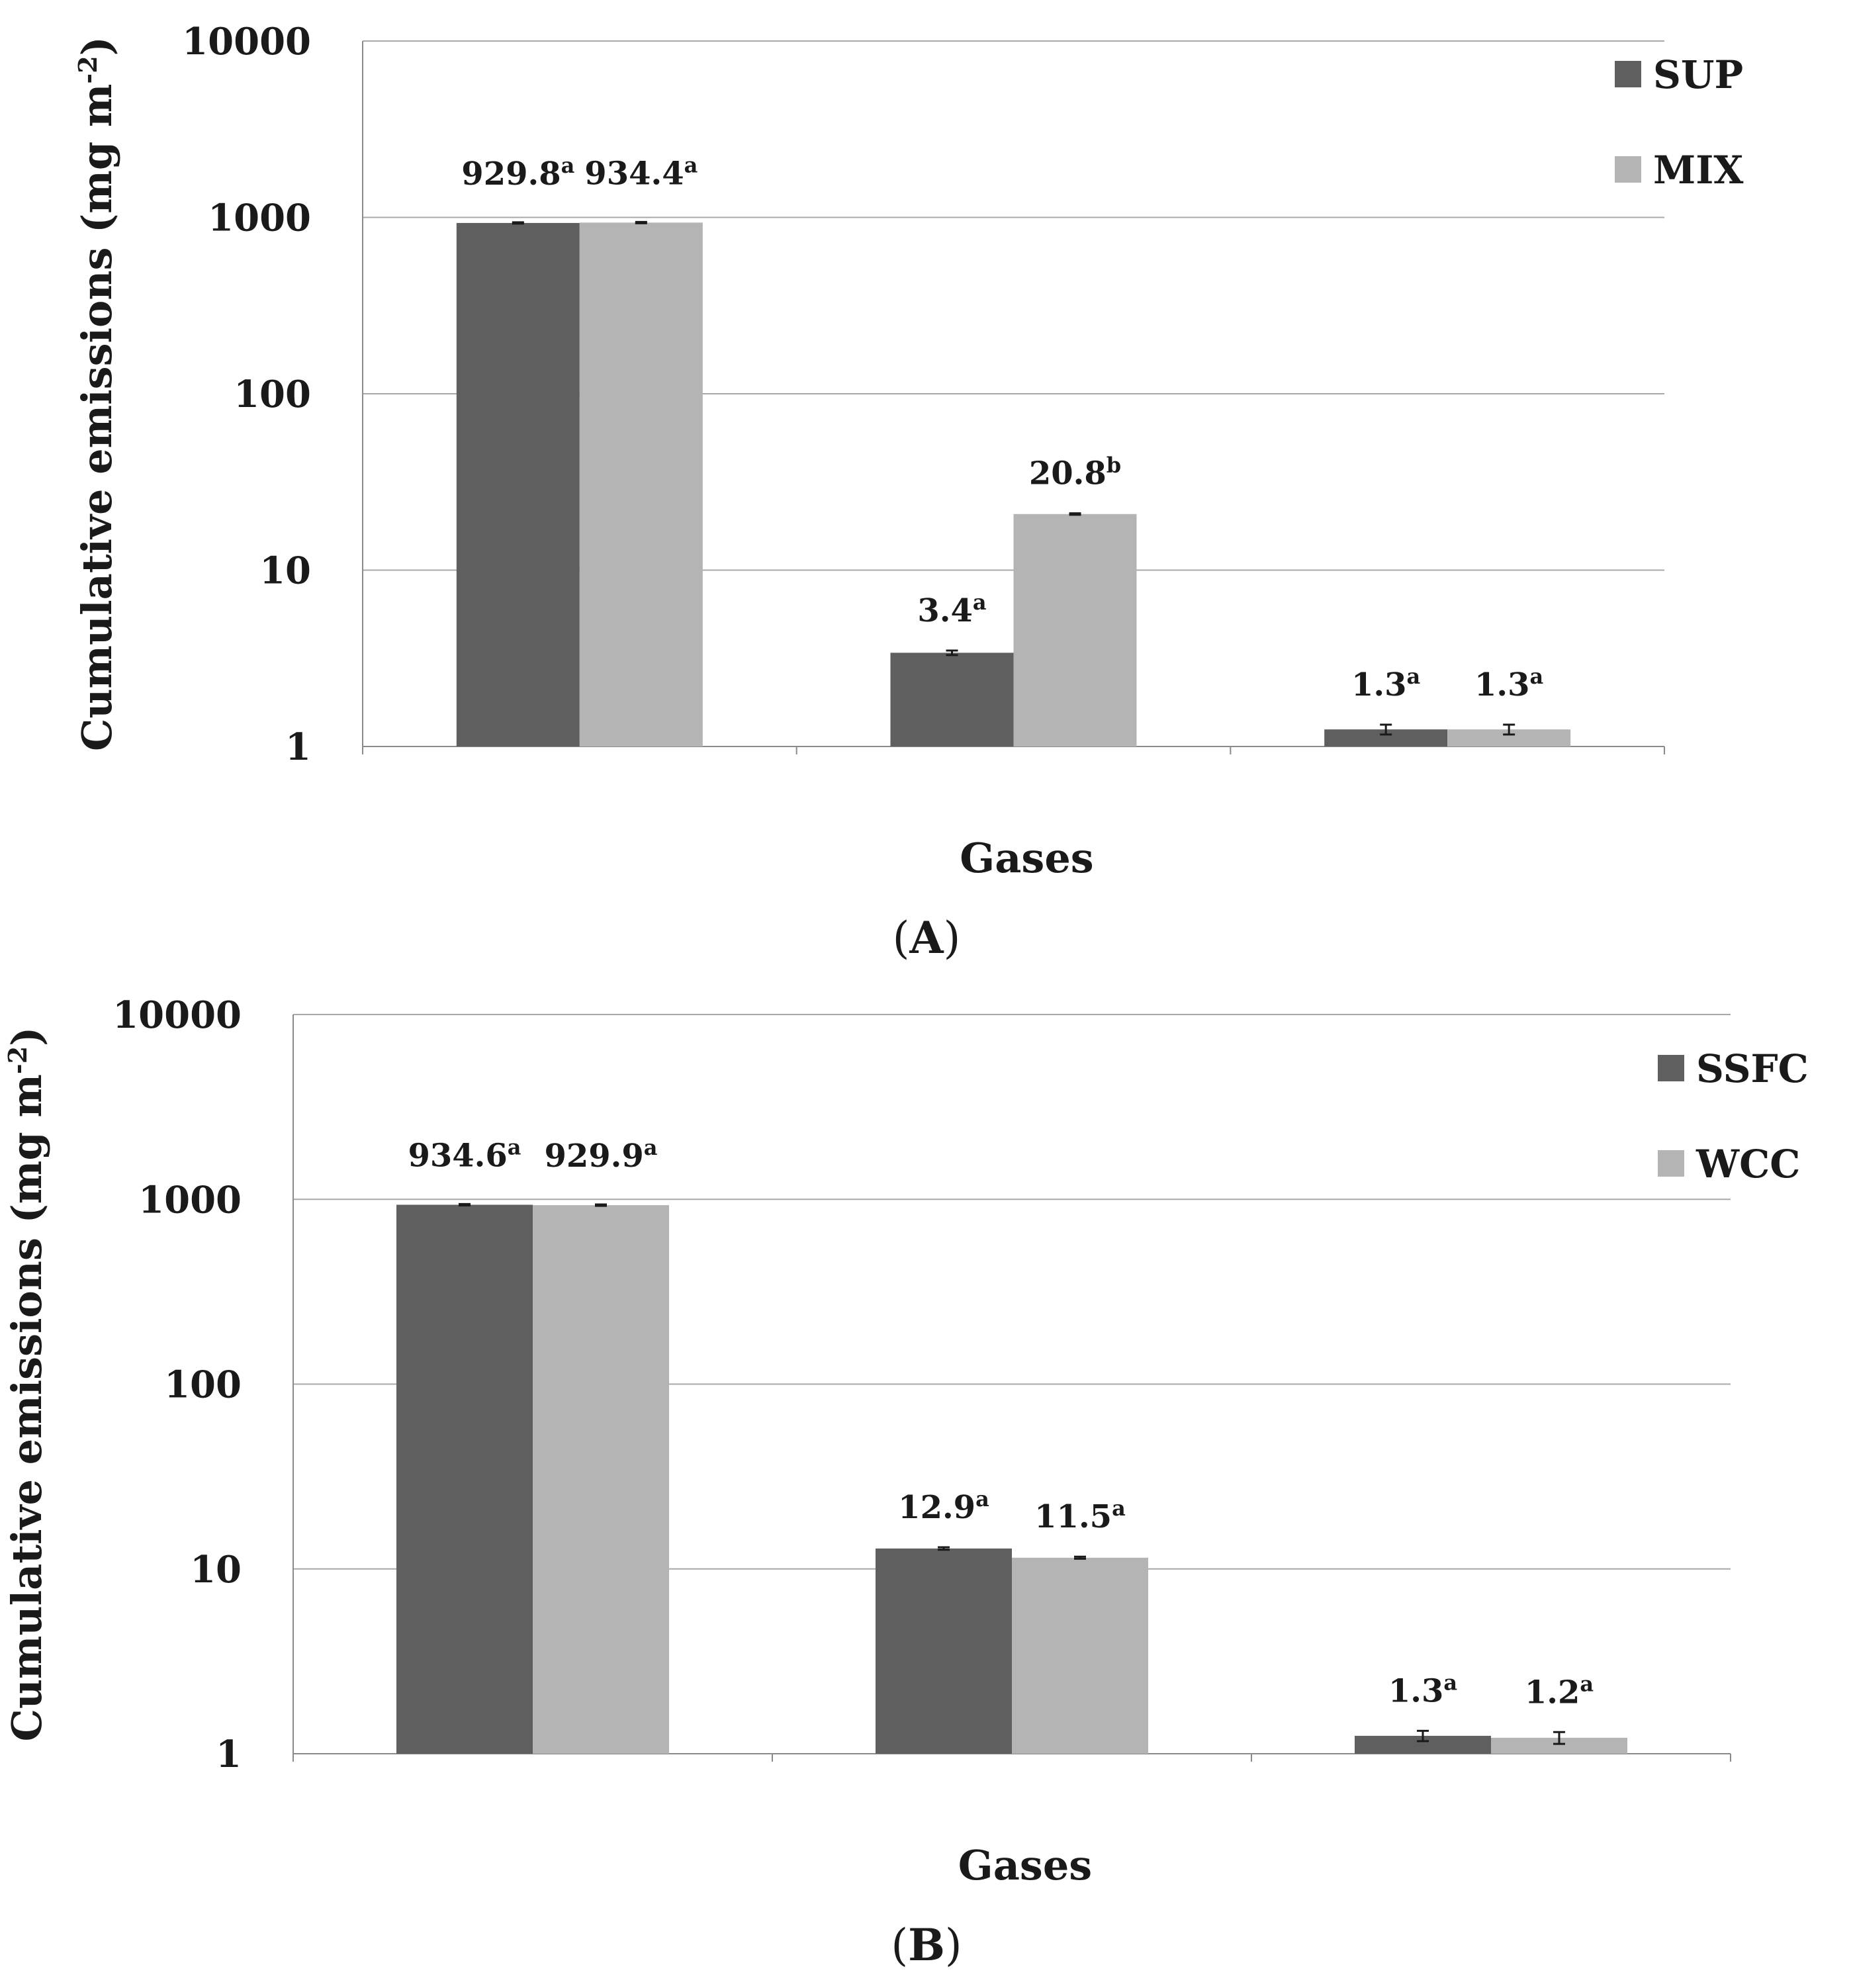  Describe the element at coordinates (1747, 1164) in the screenshot. I see `legend-label-wcc: WCC` at that location.